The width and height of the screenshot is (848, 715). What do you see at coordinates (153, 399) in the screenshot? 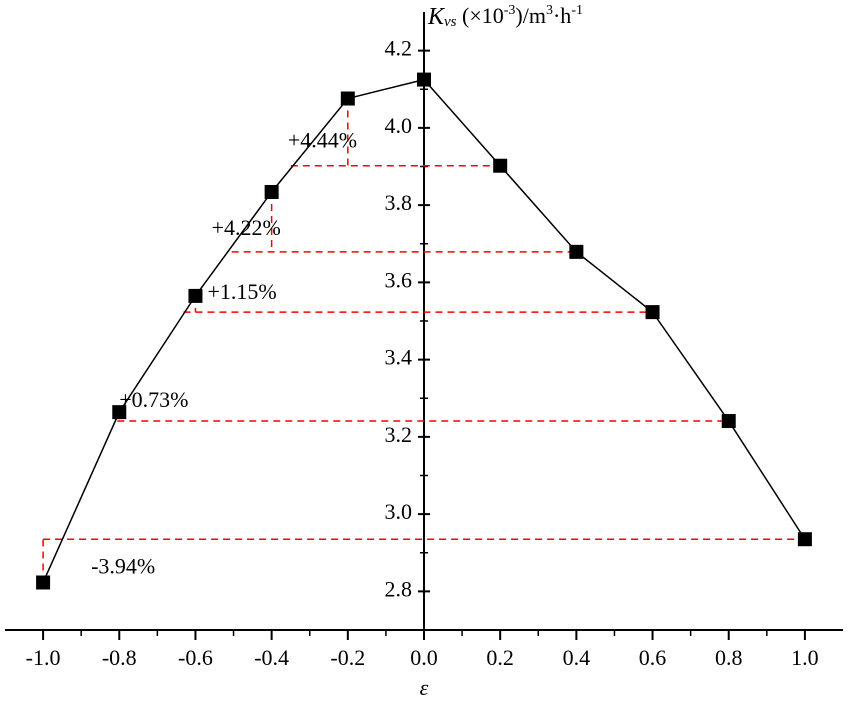
I see `annotation: +0.73%` at bounding box center [153, 399].